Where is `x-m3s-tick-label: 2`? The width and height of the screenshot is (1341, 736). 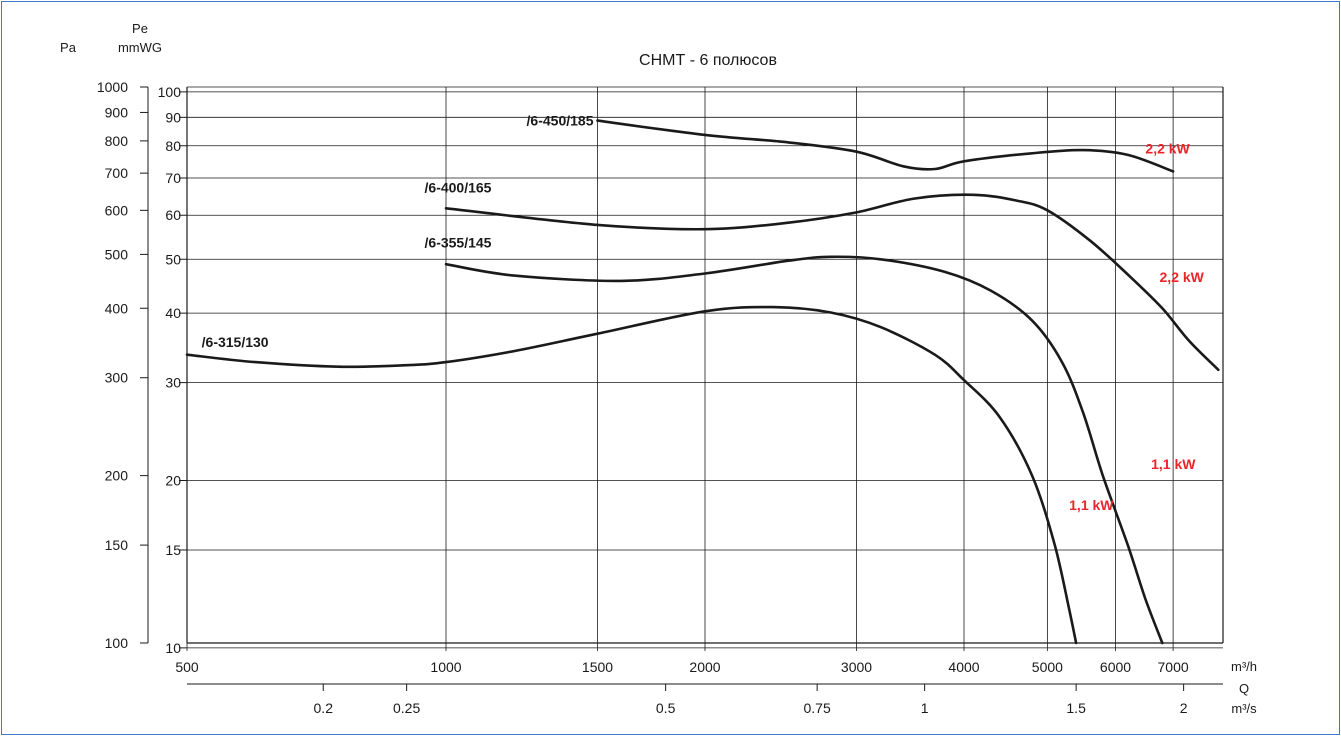 x-m3s-tick-label: 2 is located at coordinates (1184, 708).